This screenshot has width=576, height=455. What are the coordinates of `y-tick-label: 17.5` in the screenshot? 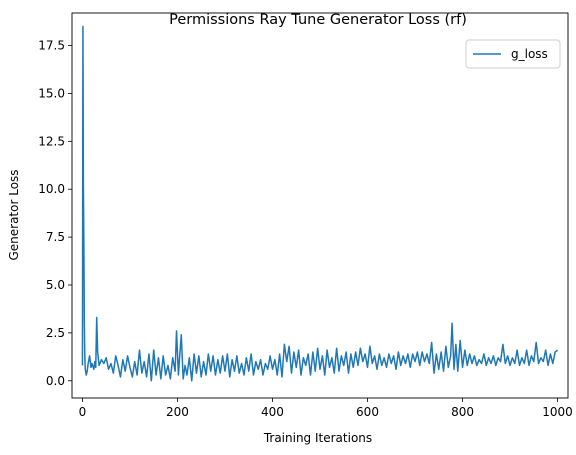 It's located at (51, 46).